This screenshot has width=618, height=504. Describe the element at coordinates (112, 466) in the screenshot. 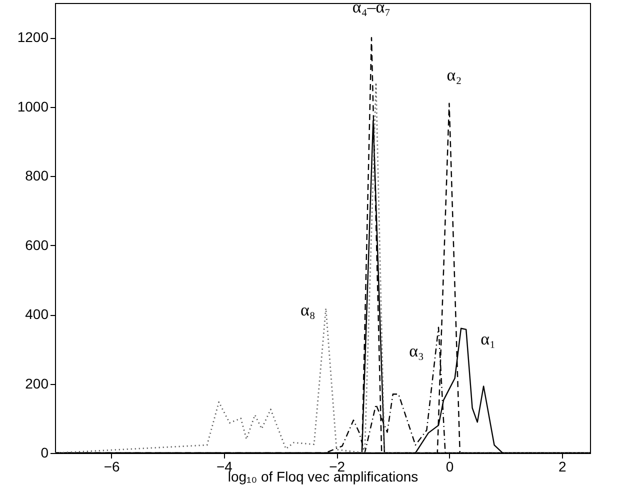

I see `x-tick-label: −6` at that location.